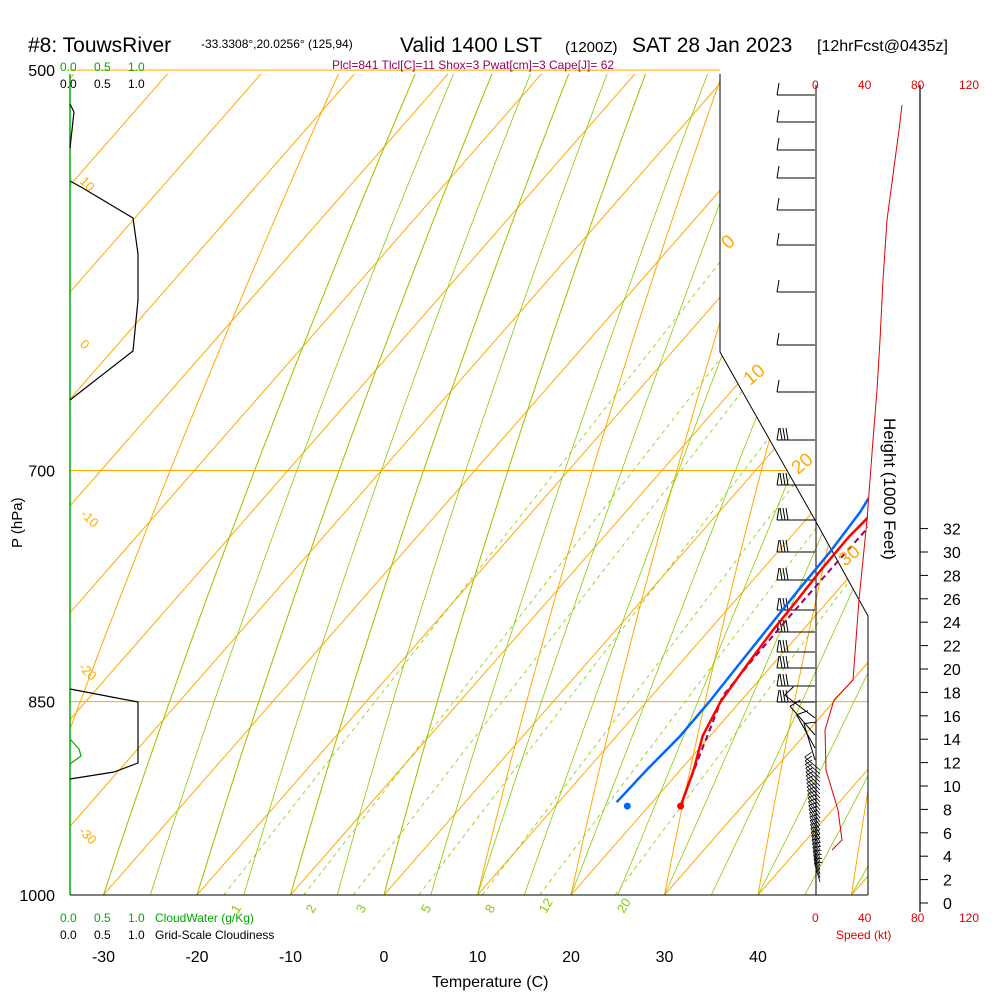 The height and width of the screenshot is (1000, 1000). Describe the element at coordinates (102, 918) in the screenshot. I see `bottom-cloudwater-tick-1: 0.5` at that location.